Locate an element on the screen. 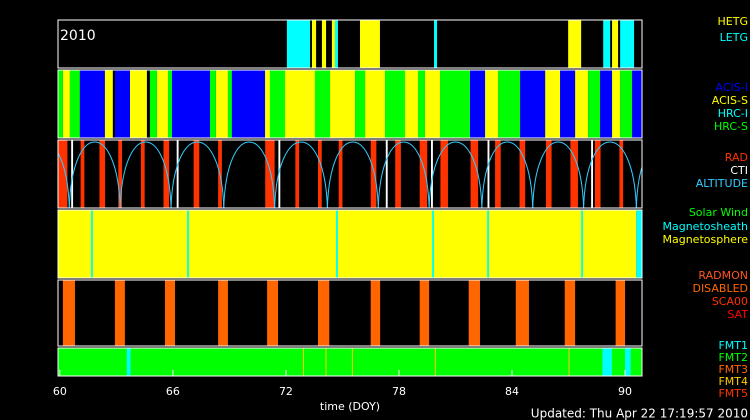 This screenshot has width=750, height=420. legend-entry: SAT is located at coordinates (737, 314).